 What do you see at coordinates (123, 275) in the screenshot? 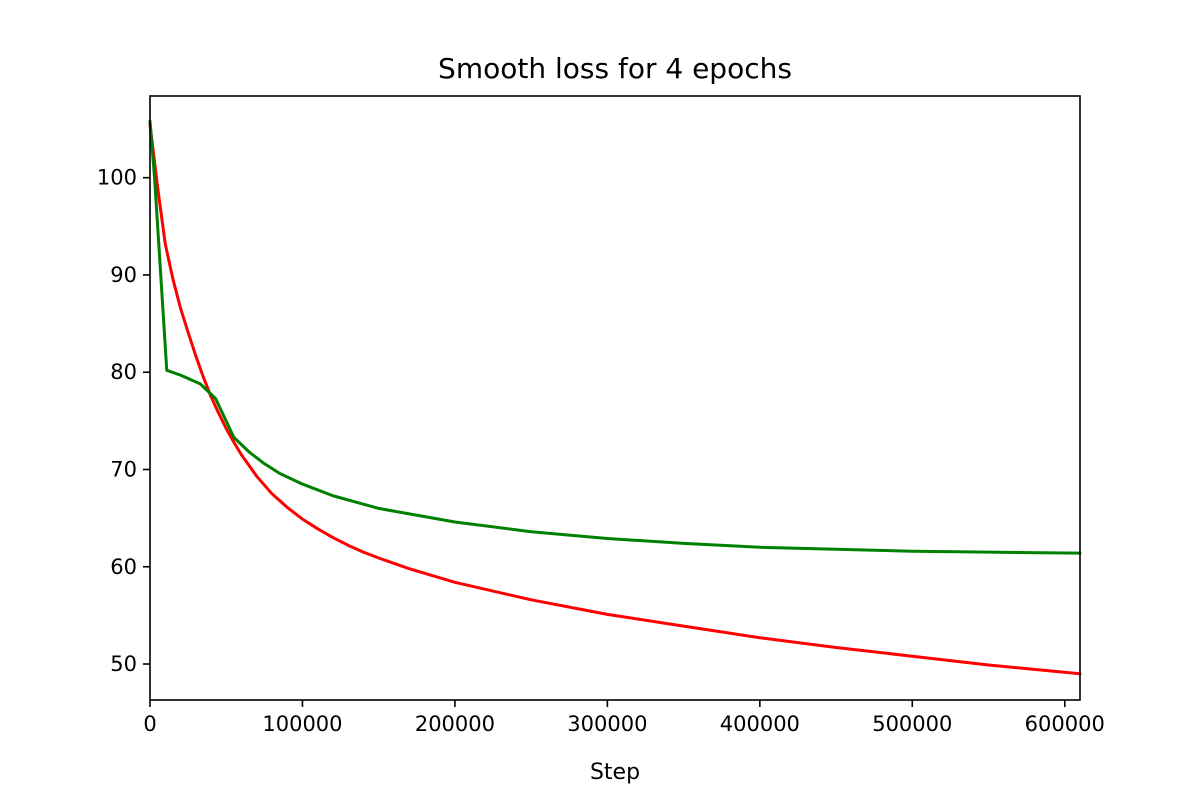
I see `y-tick-label: 90` at bounding box center [123, 275].